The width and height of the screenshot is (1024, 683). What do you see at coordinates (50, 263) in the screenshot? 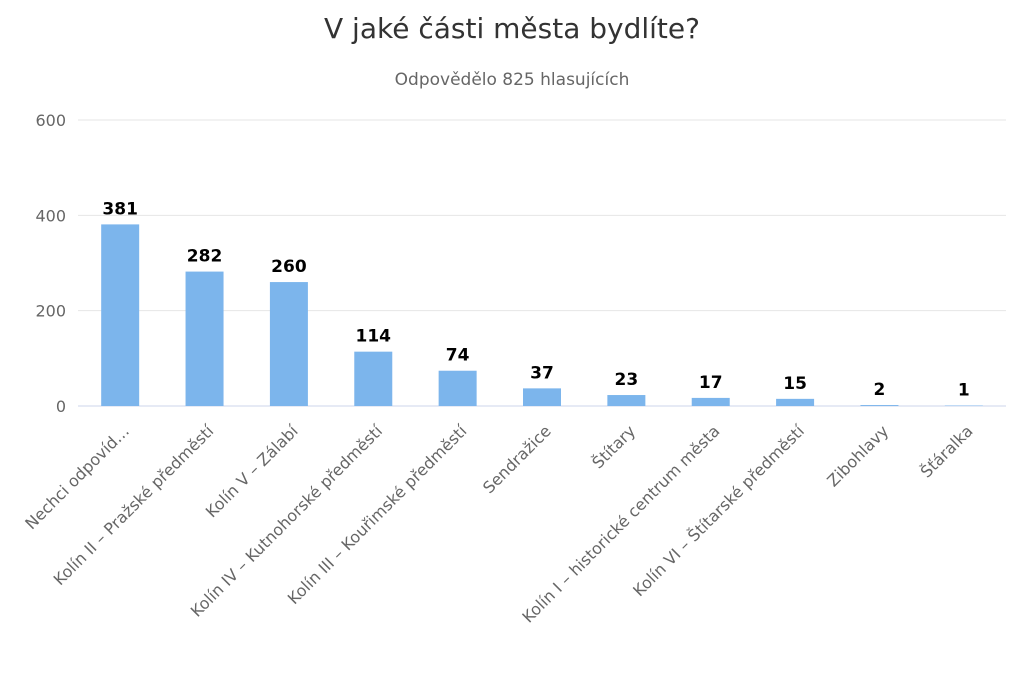
I see `y-axis-labels: 0 200 400 600` at bounding box center [50, 263].